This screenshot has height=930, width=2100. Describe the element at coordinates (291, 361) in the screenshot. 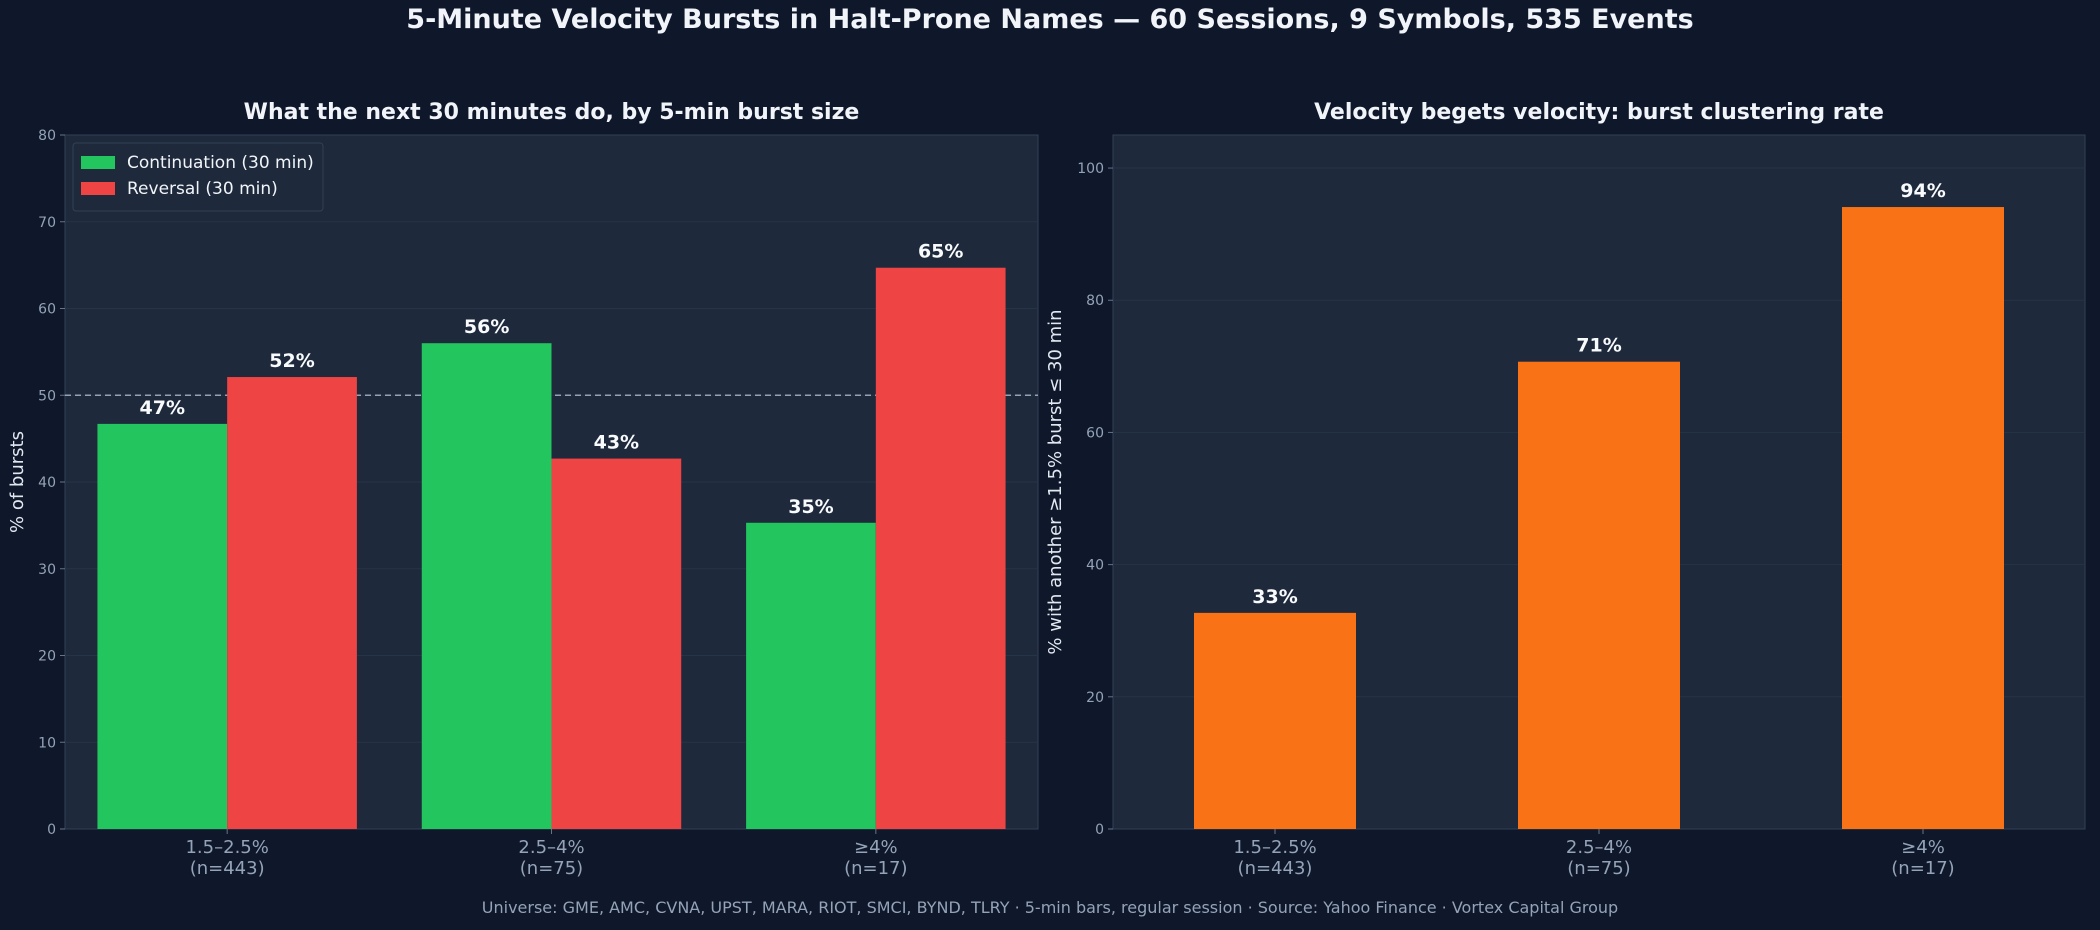

I see `bar-value-label: 52%` at that location.